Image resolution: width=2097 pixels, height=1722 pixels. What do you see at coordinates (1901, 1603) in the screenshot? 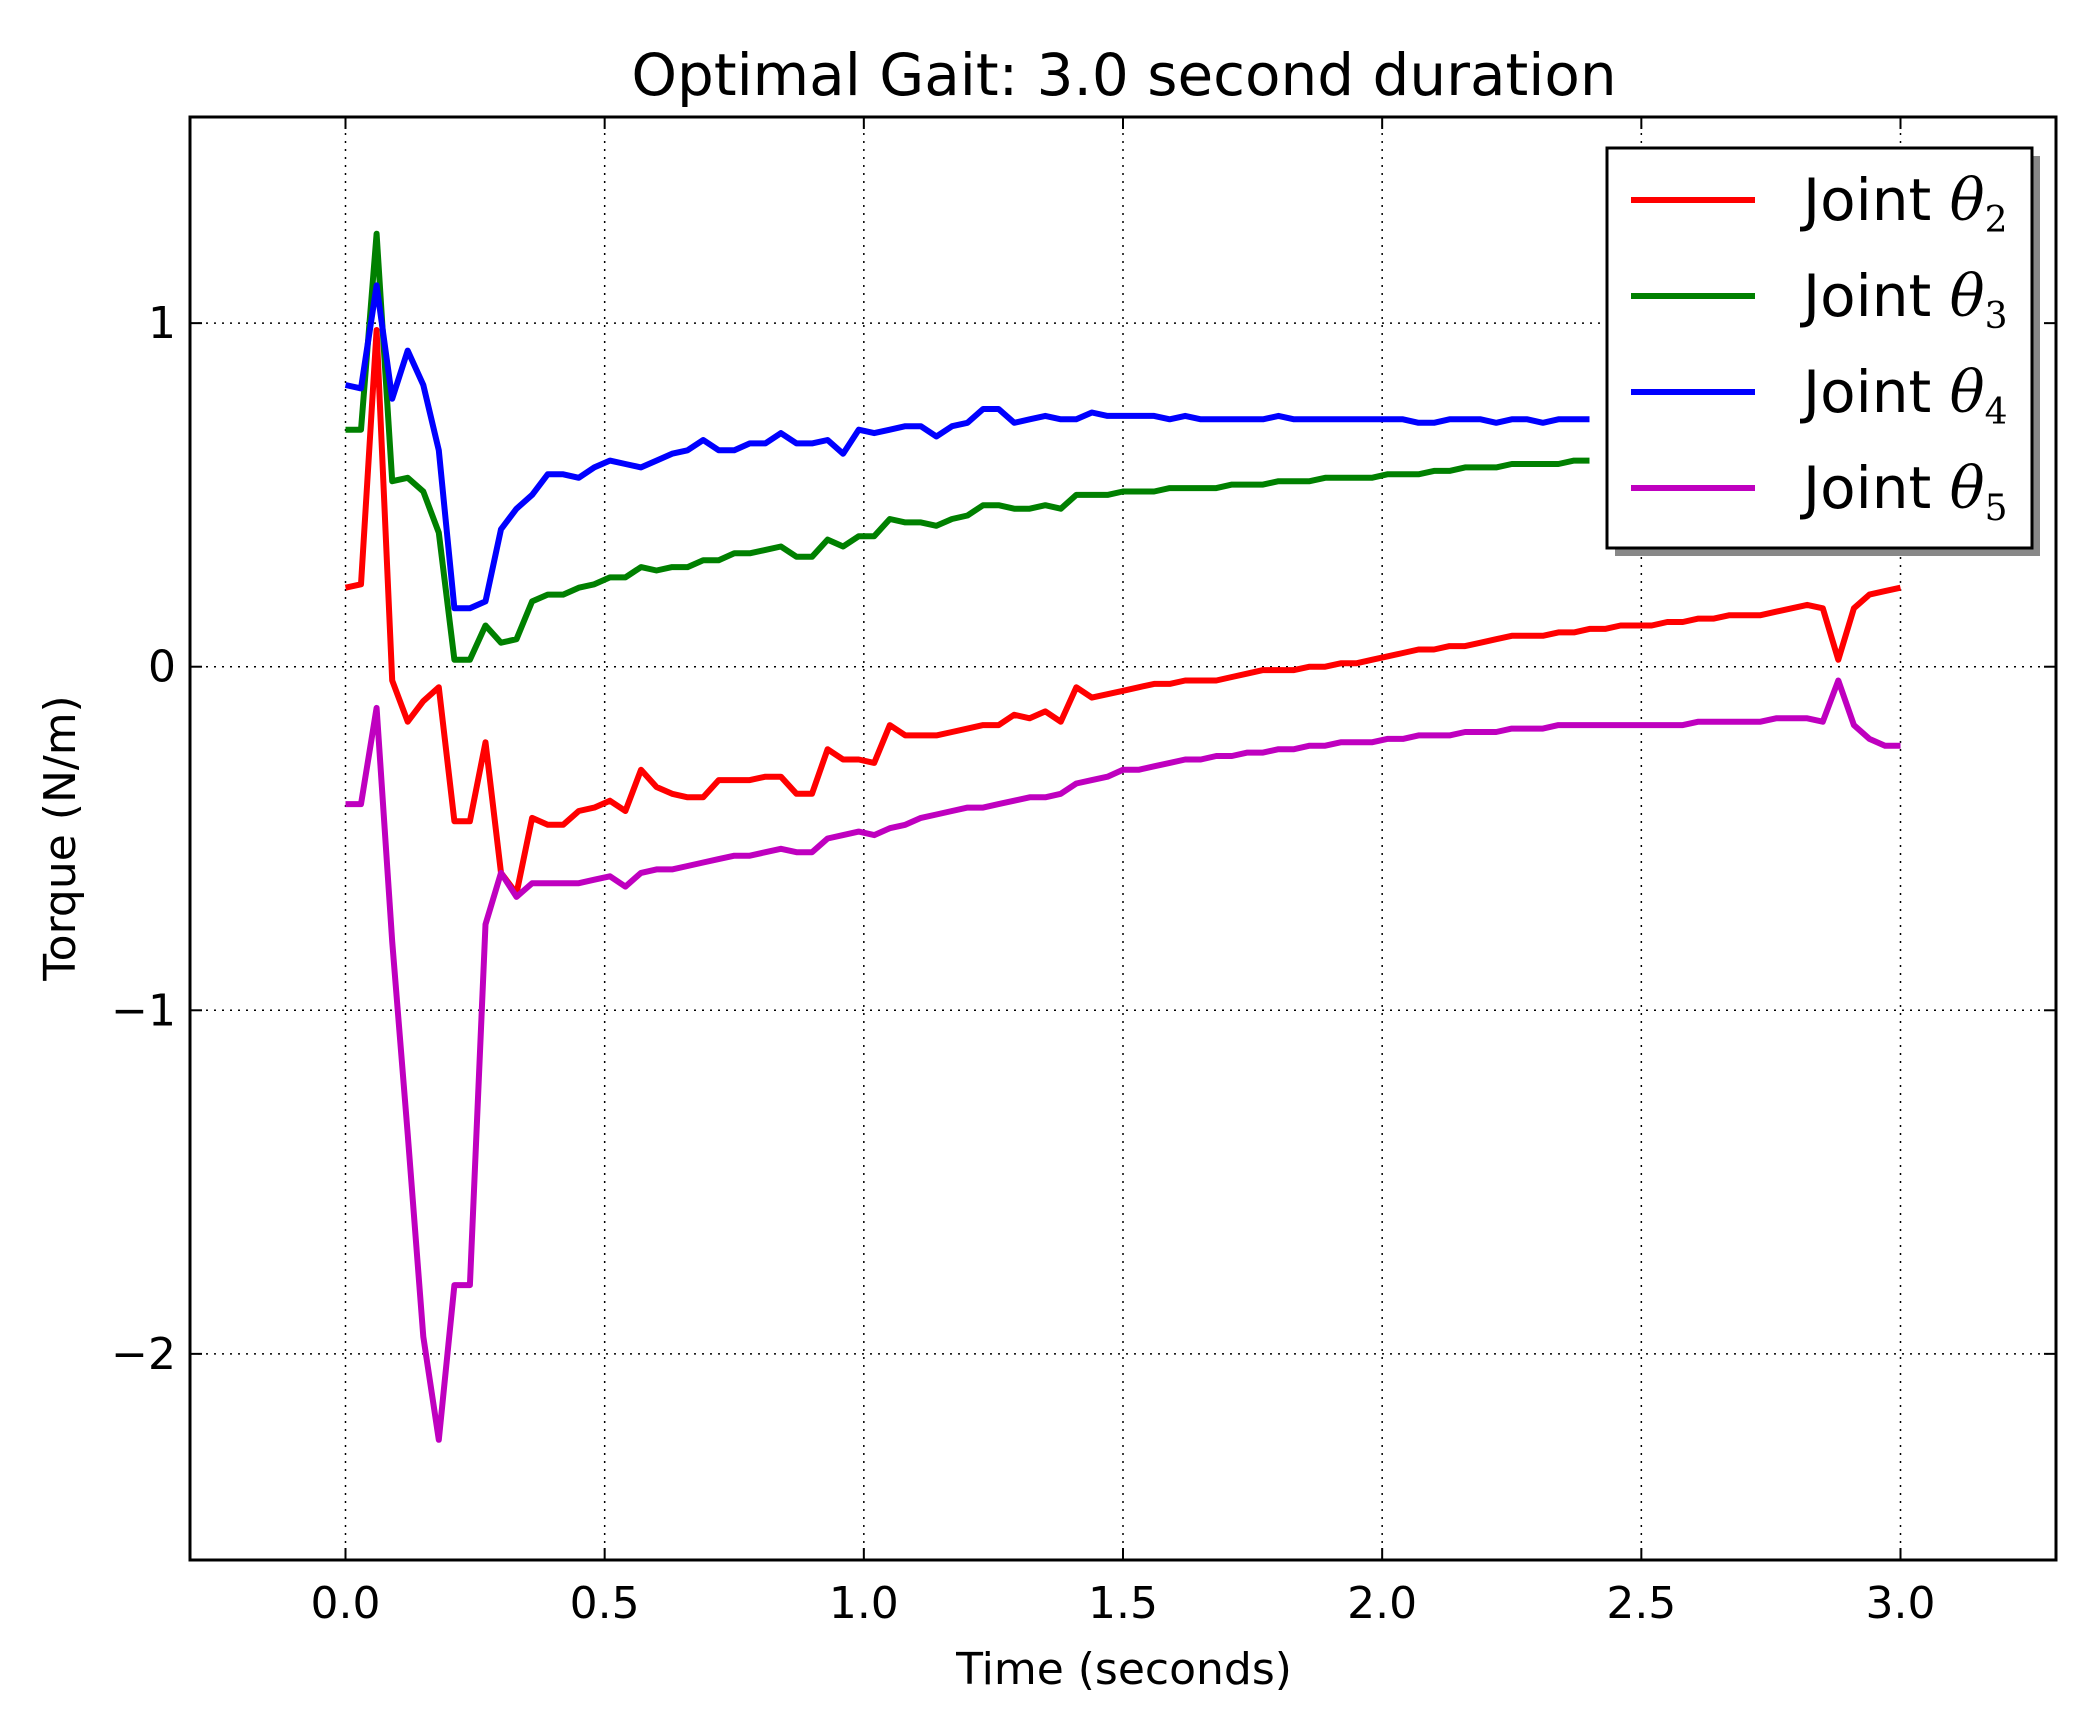
I see `x-tick-label: 3.0` at bounding box center [1901, 1603].